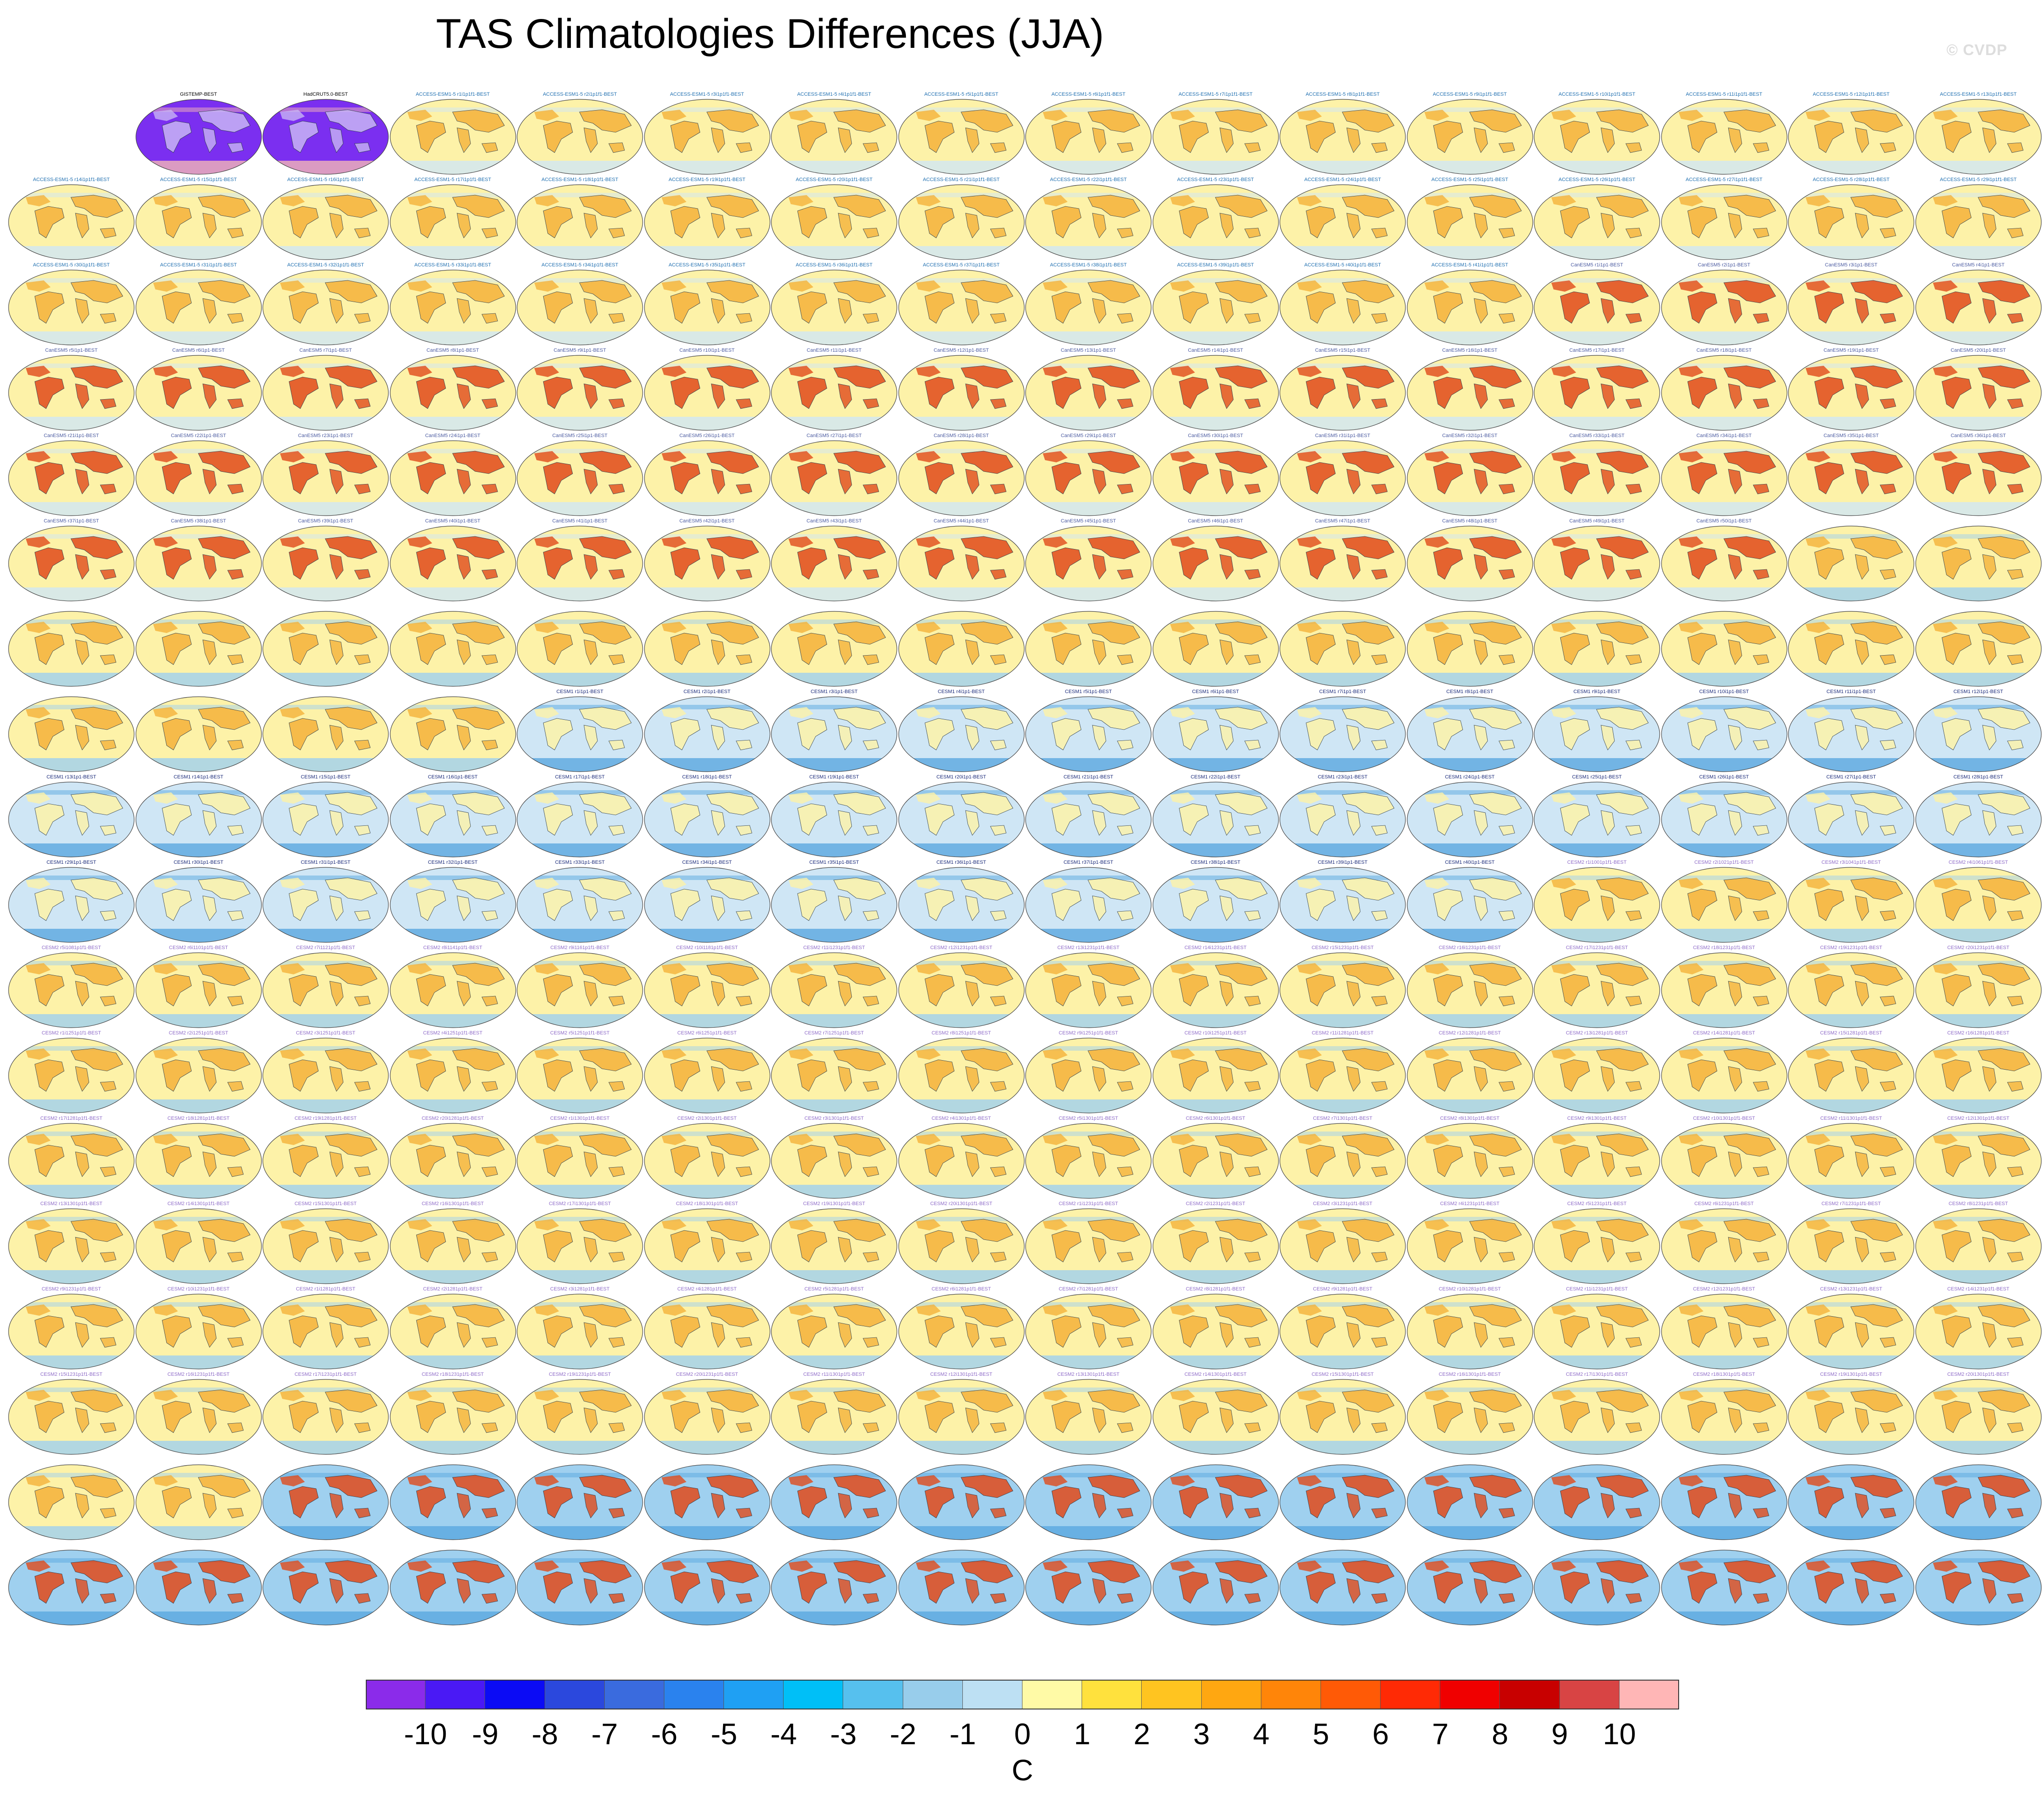 This screenshot has width=2044, height=1793. Describe the element at coordinates (1851, 1375) in the screenshot. I see `panel-title: CESM2 r19i1301p1f1-BEST` at that location.